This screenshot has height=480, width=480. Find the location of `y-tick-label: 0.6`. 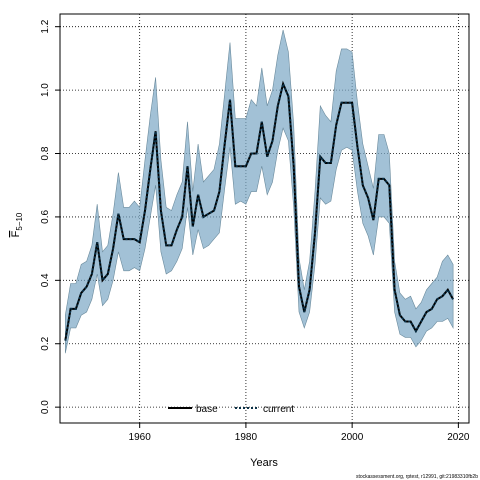

y-tick-label: 0.6 is located at coordinates (45, 217).